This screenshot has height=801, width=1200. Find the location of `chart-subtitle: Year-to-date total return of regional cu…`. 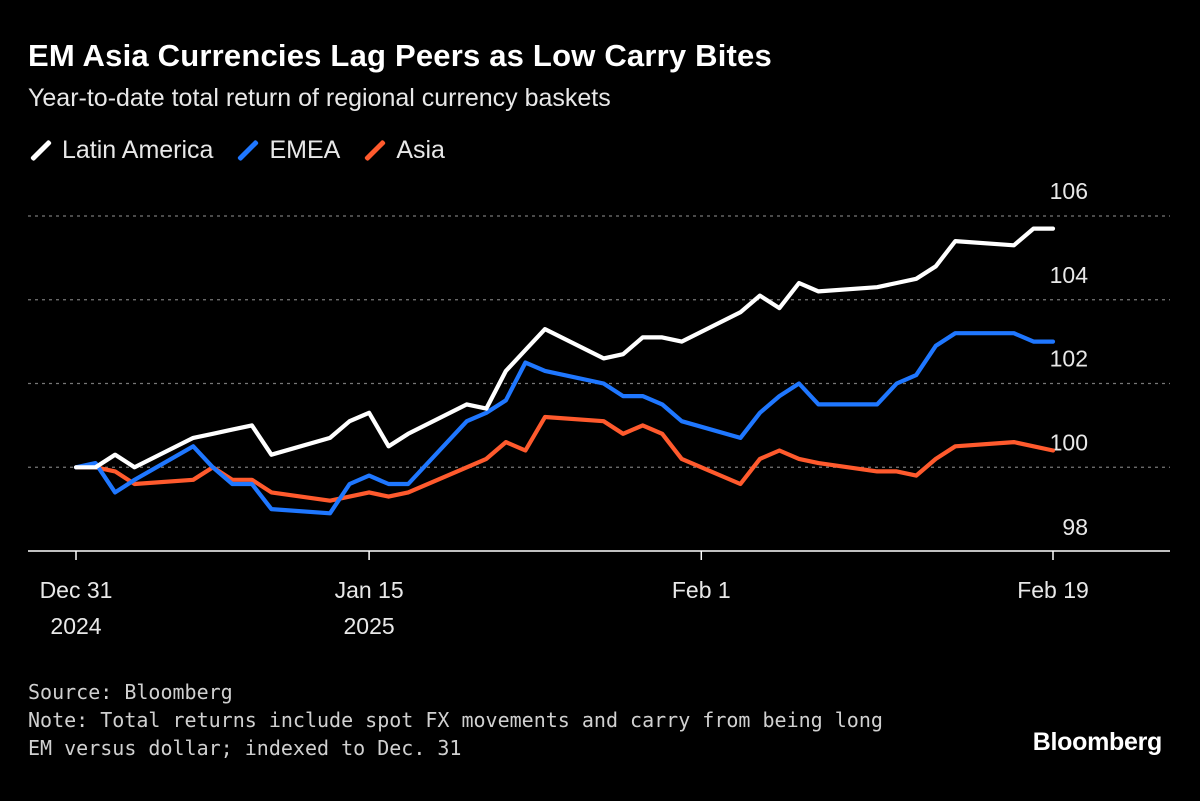

chart-subtitle: Year-to-date total return of regional cu… is located at coordinates (319, 98).